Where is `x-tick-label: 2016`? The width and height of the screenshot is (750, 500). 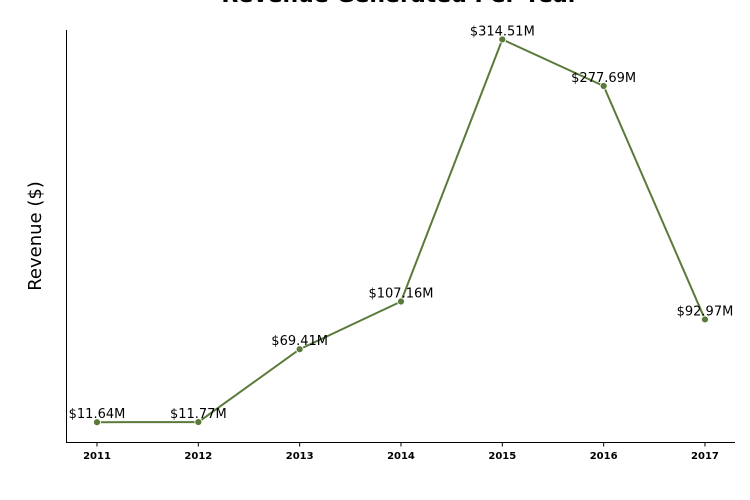 x-tick-label: 2016 is located at coordinates (604, 456).